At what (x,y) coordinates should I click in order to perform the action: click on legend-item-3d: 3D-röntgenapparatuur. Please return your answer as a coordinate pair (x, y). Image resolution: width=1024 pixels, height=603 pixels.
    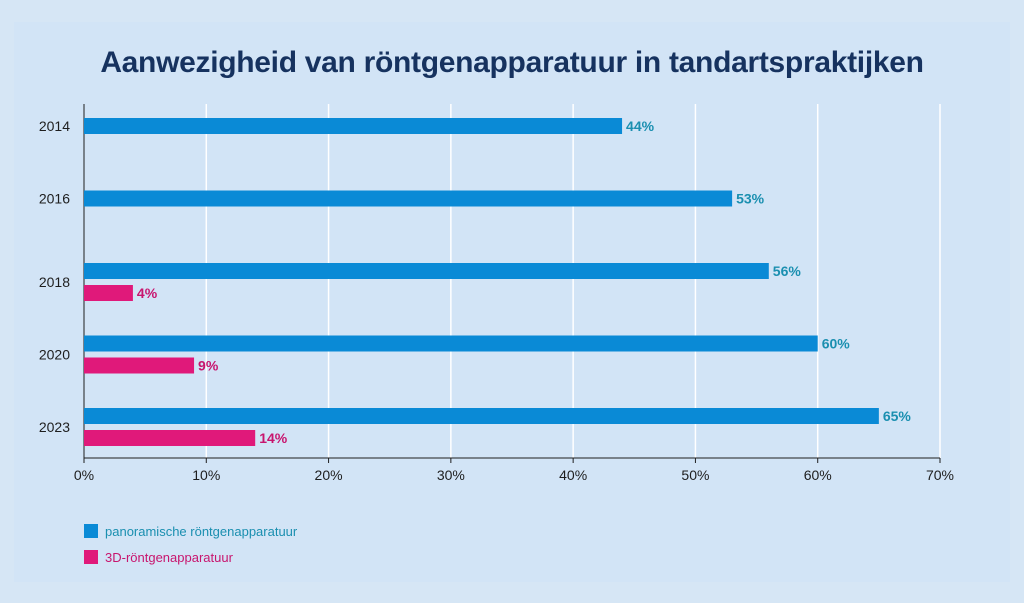
    Looking at the image, I should click on (190, 557).